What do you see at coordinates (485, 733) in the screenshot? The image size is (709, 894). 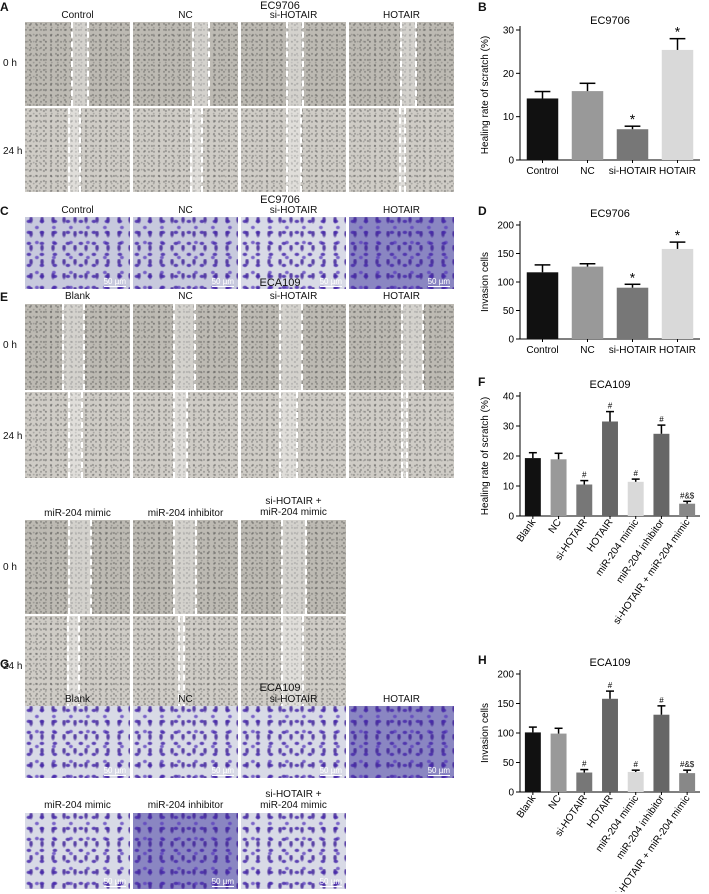 I see `y-axis-label: Invasion cells` at bounding box center [485, 733].